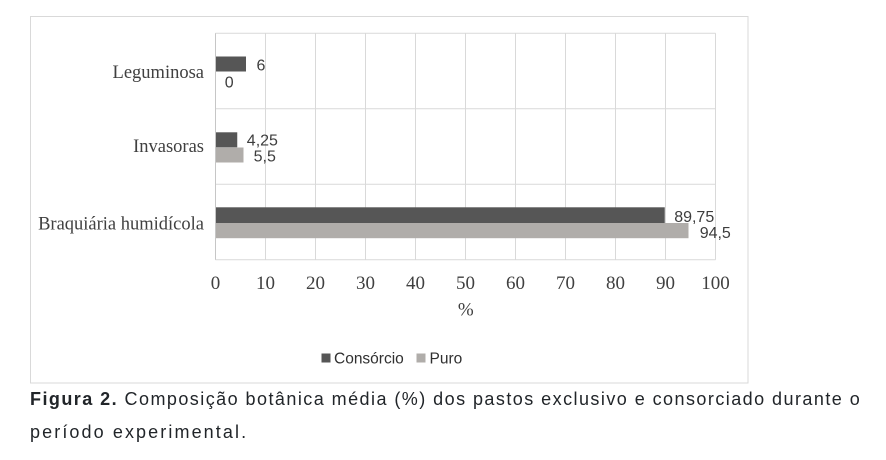 The height and width of the screenshot is (460, 886). Describe the element at coordinates (665, 283) in the screenshot. I see `svg-text: 90` at that location.